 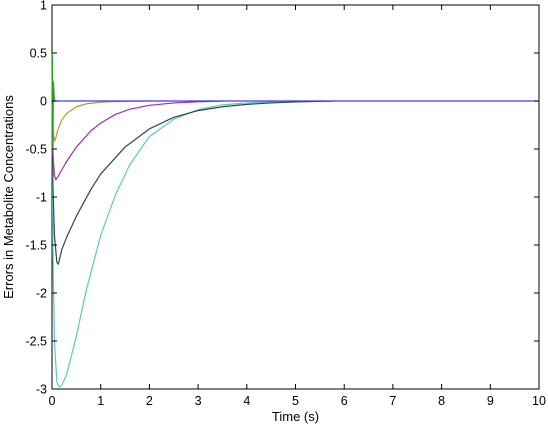 What do you see at coordinates (100, 401) in the screenshot?
I see `x-tick-label: 1` at bounding box center [100, 401].